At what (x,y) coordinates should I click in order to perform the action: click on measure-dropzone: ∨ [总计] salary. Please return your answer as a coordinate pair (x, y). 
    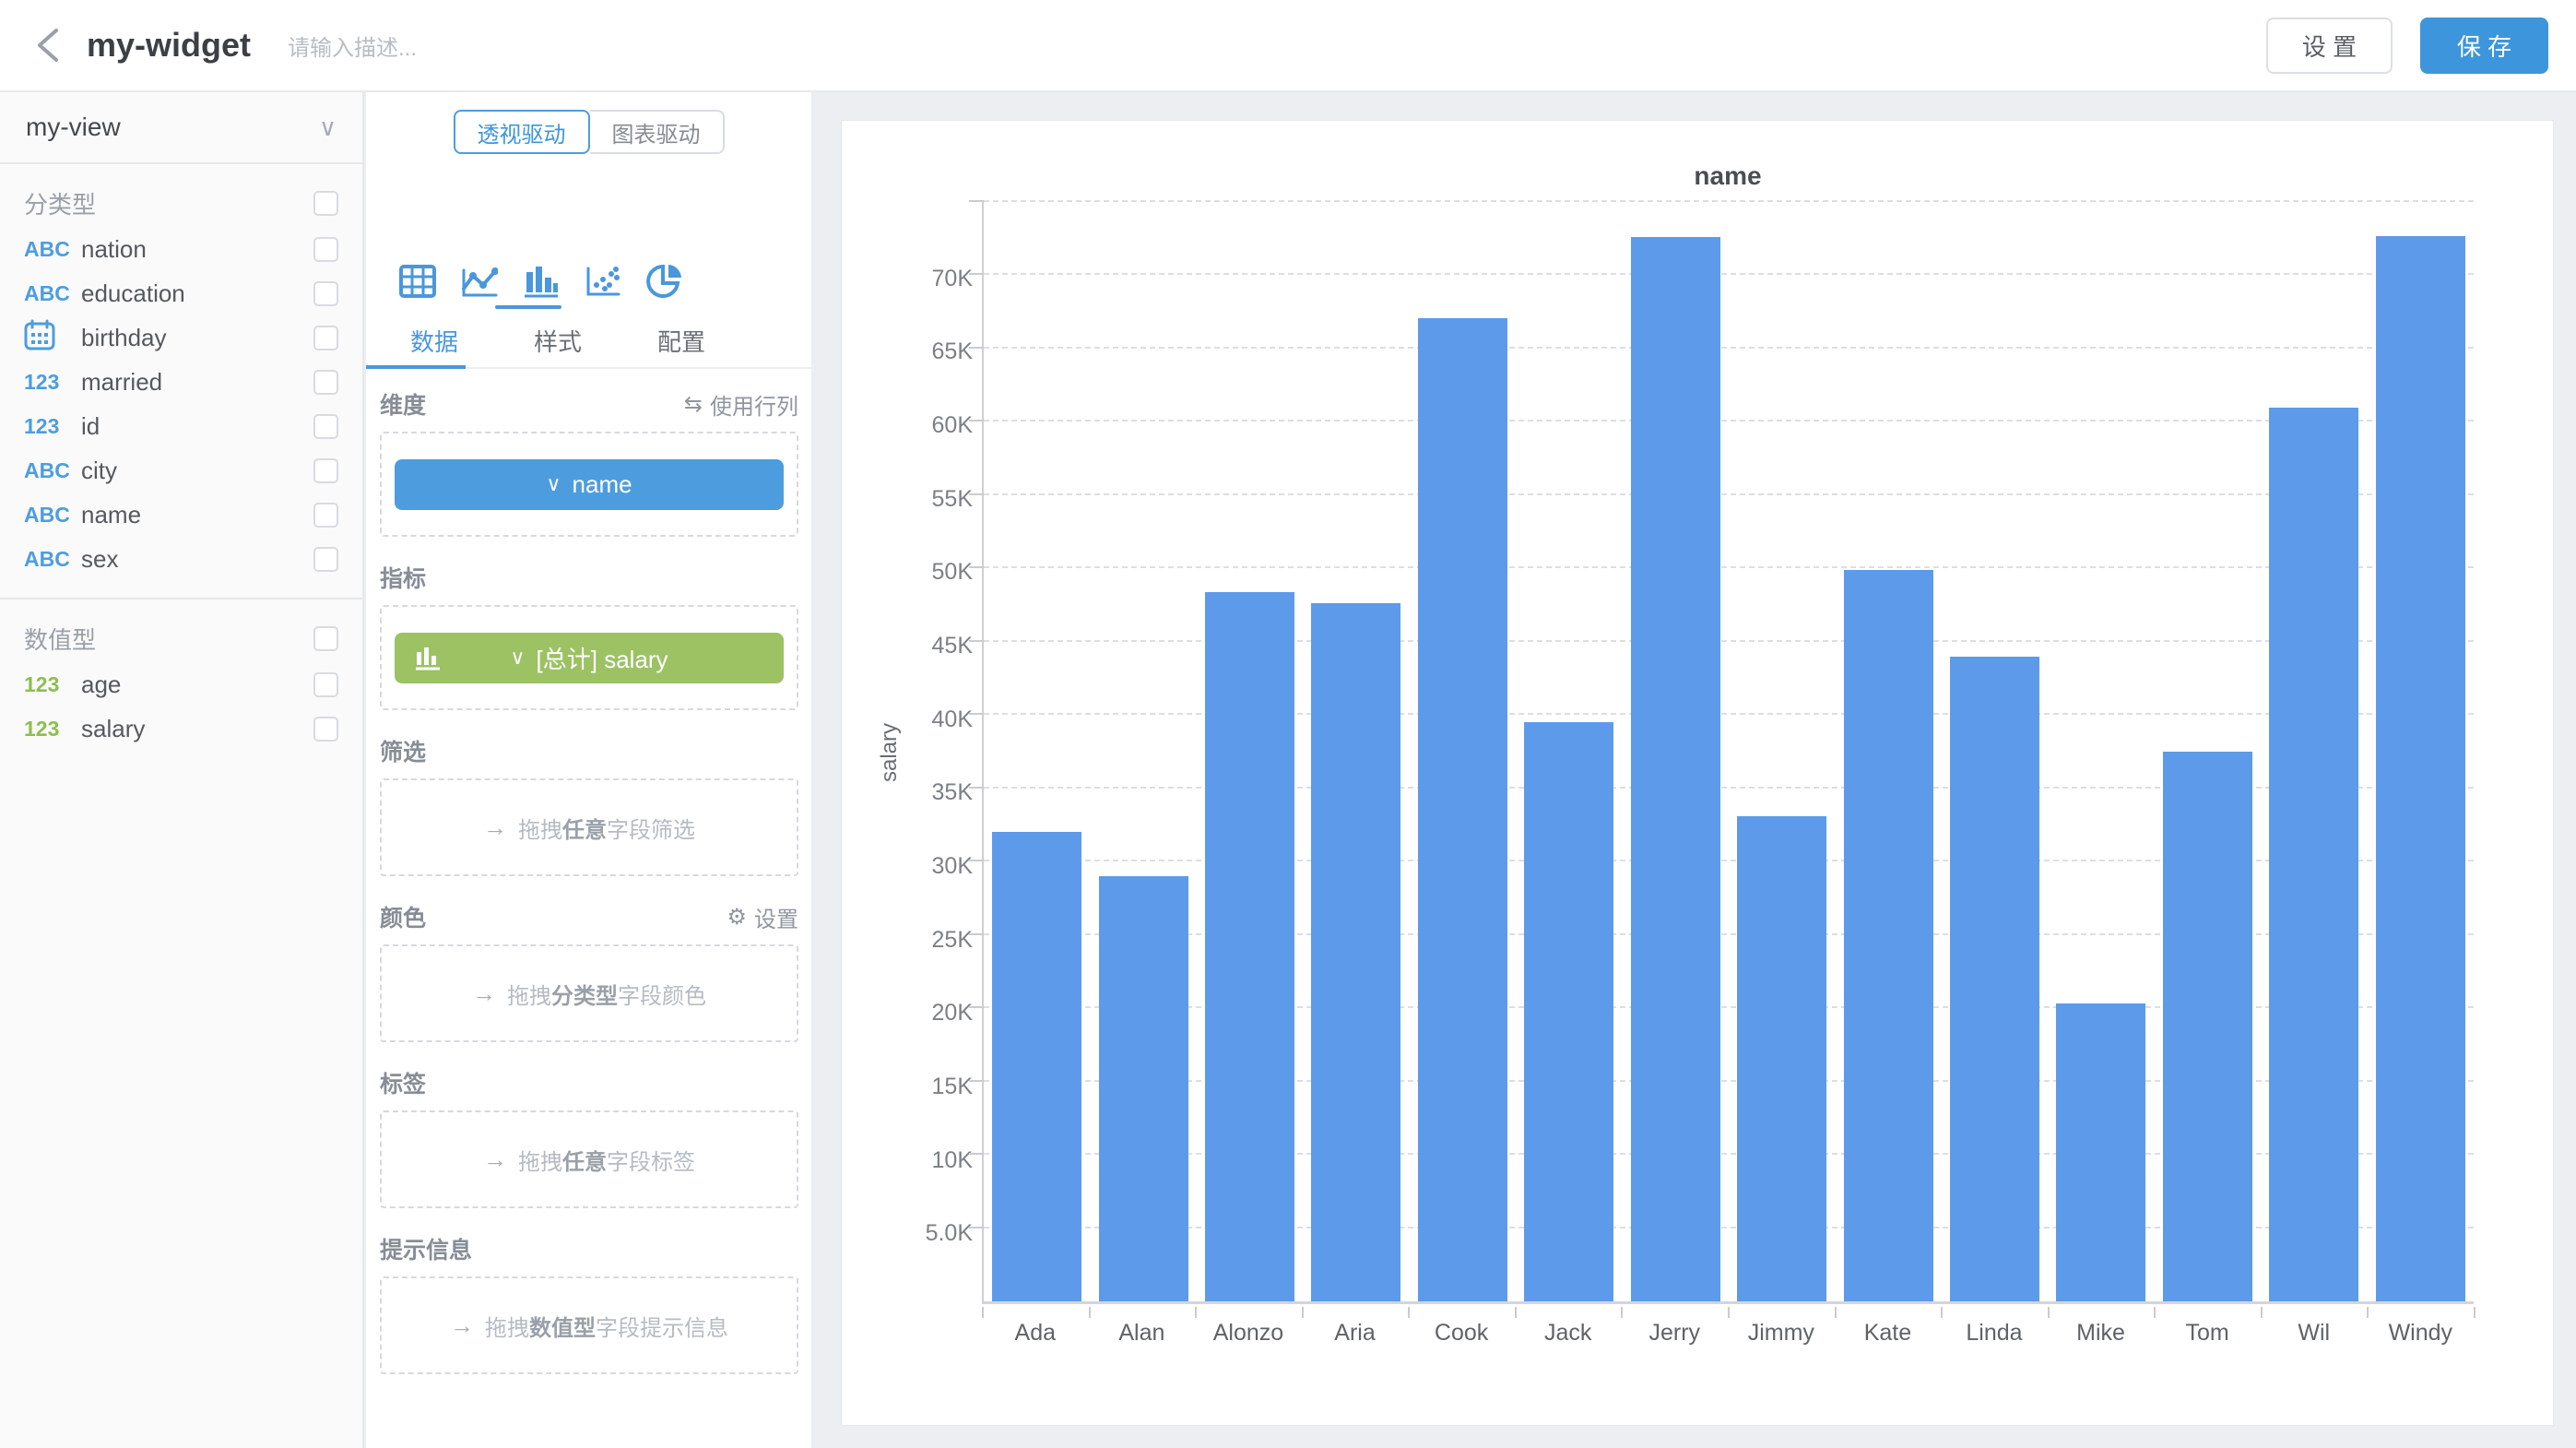
    Looking at the image, I should click on (589, 657).